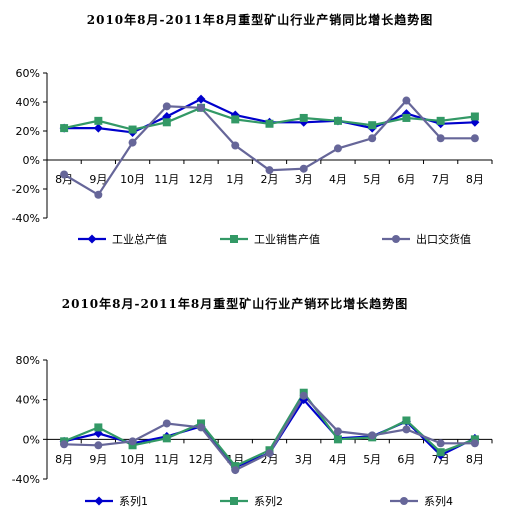 The image size is (509, 532). What do you see at coordinates (443, 239) in the screenshot?
I see `chart1-legend-label: 出口交货值` at bounding box center [443, 239].